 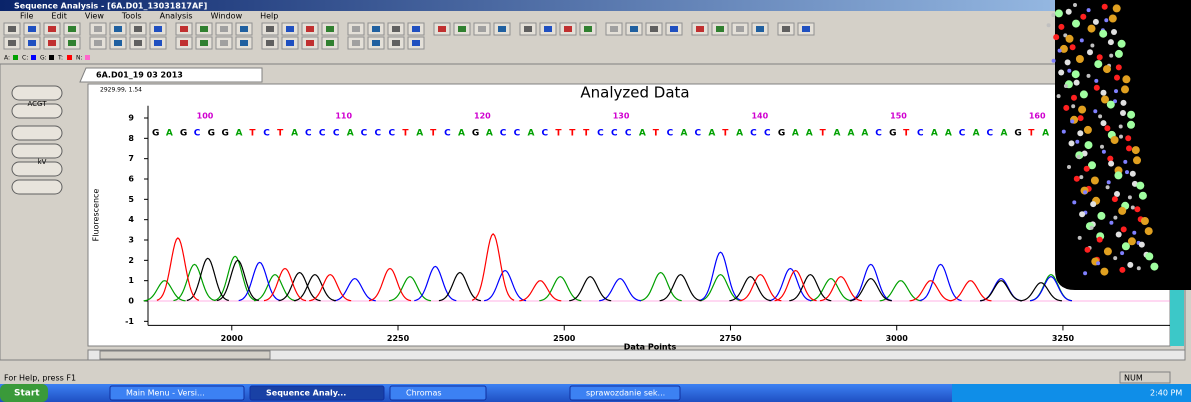 I want to click on dna-image, so click(x=1118, y=145).